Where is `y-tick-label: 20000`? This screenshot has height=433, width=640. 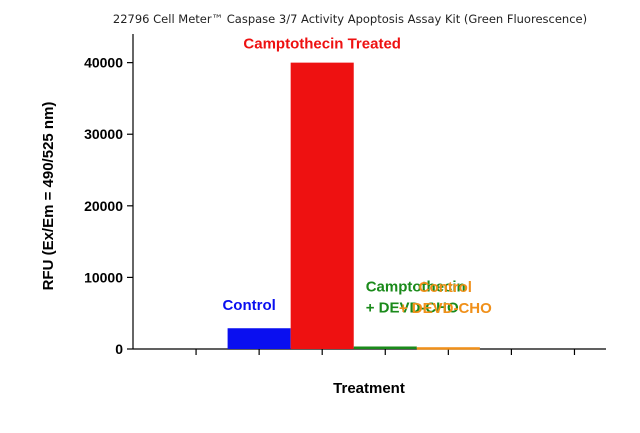
y-tick-label: 20000 is located at coordinates (103, 206).